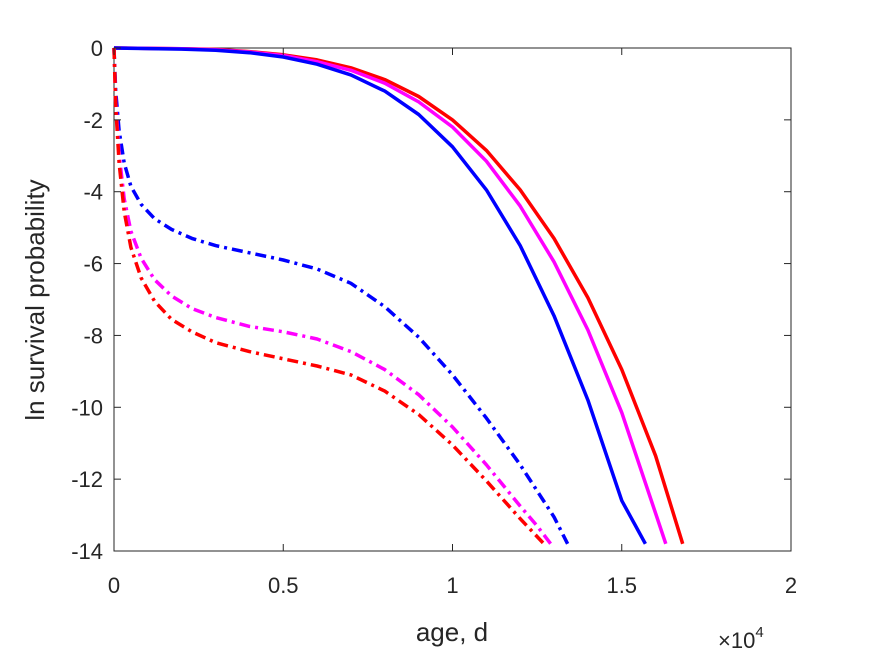  I want to click on y-tick-label: -4, so click(93, 192).